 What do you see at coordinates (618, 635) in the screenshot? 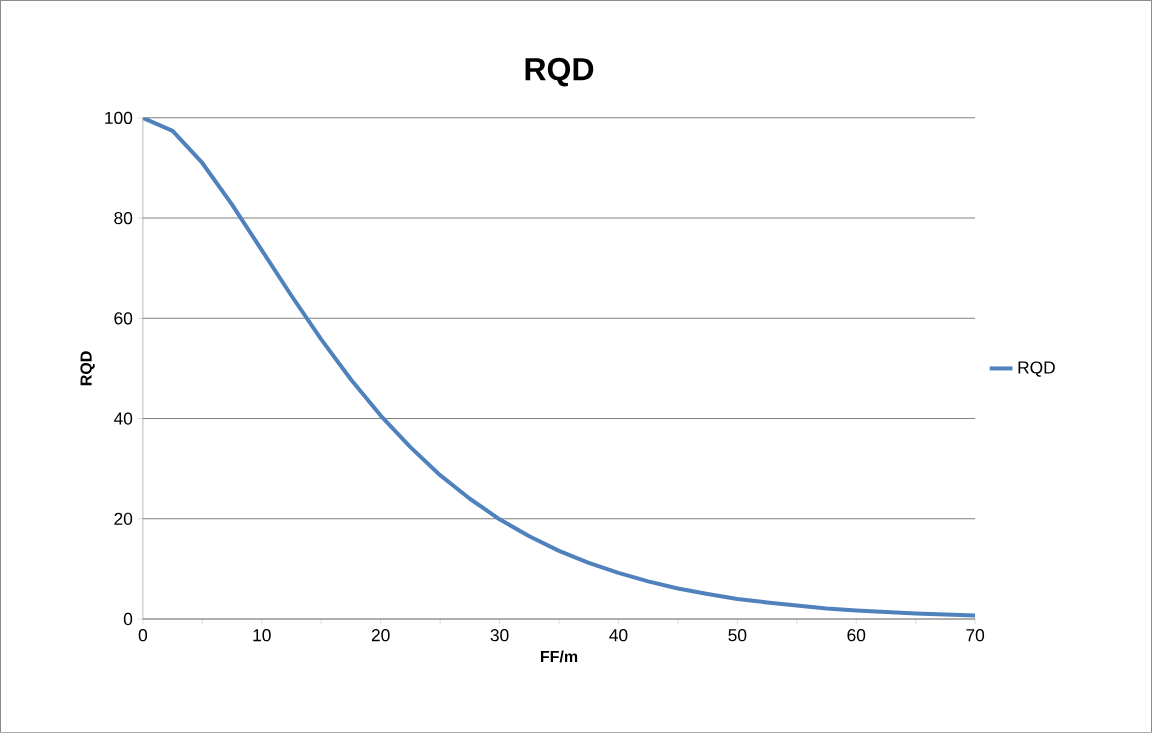
I see `x-tick-label: 40` at bounding box center [618, 635].